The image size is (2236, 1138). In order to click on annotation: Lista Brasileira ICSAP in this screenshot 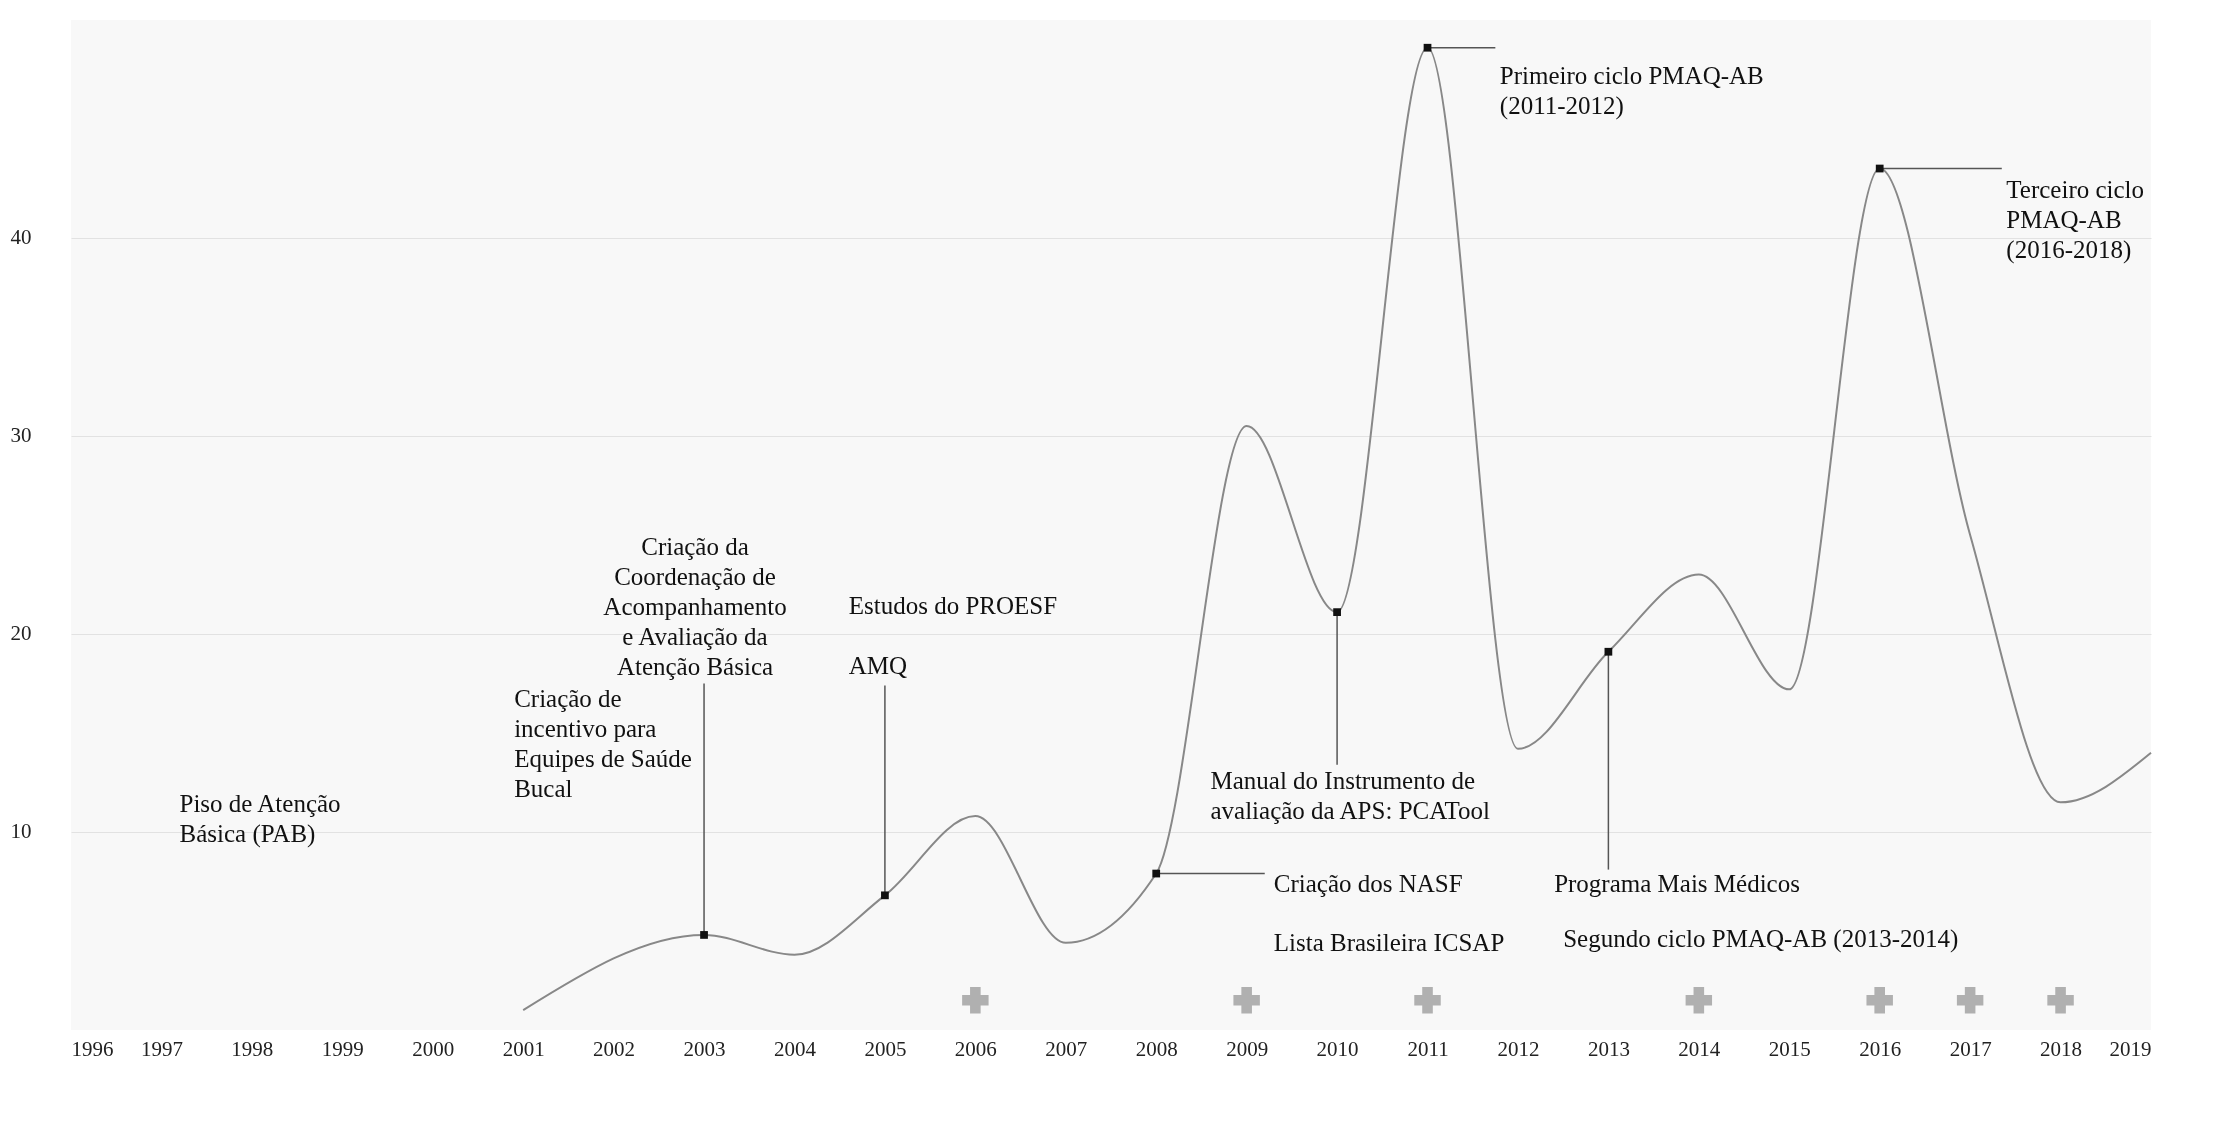, I will do `click(1389, 942)`.